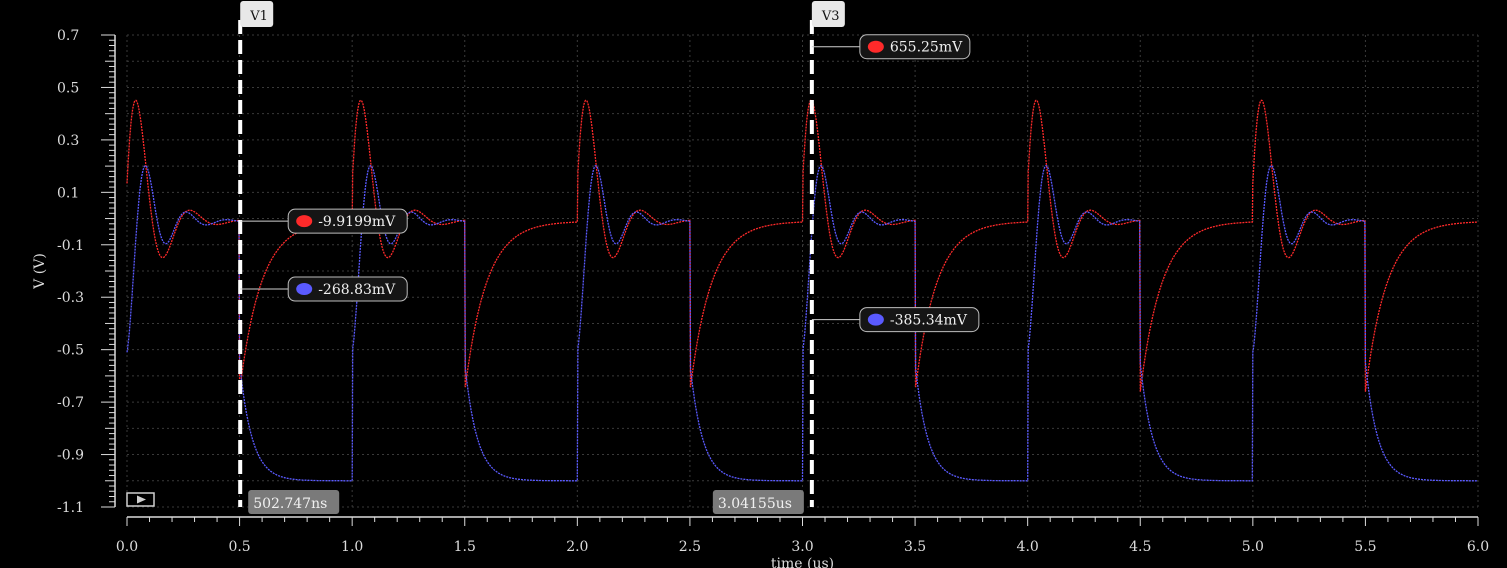  What do you see at coordinates (690, 547) in the screenshot?
I see `x-tick-label: 2.5` at bounding box center [690, 547].